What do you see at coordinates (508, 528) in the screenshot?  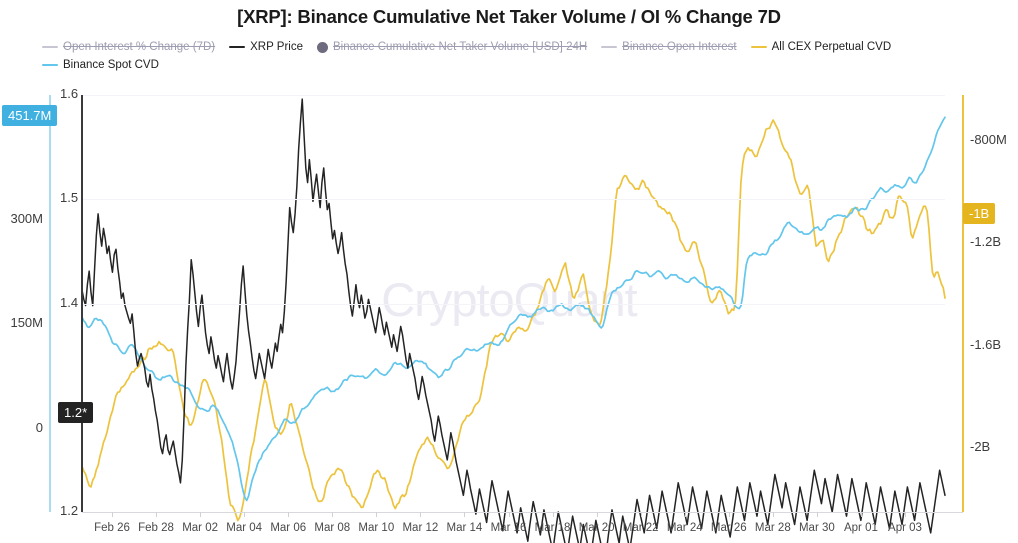 I see `x-tick-label: Mar 16` at bounding box center [508, 528].